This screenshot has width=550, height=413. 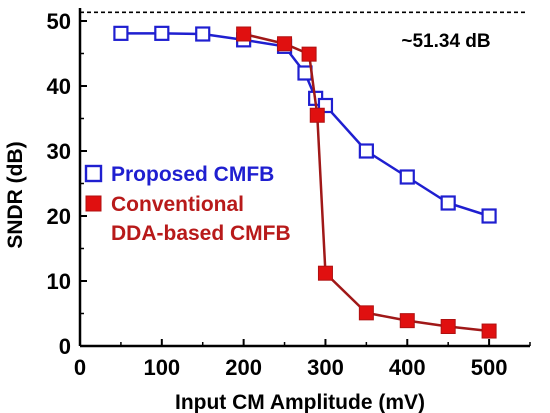 What do you see at coordinates (59, 21) in the screenshot?
I see `y-tick-label: 50` at bounding box center [59, 21].